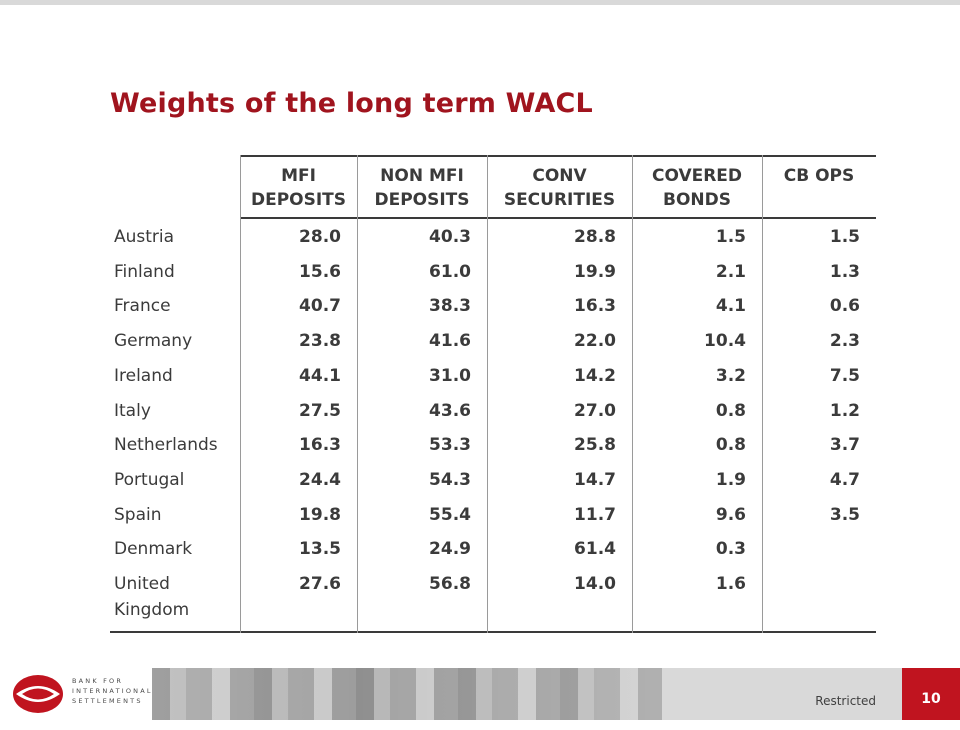  I want to click on value-cell: 1.6, so click(730, 584).